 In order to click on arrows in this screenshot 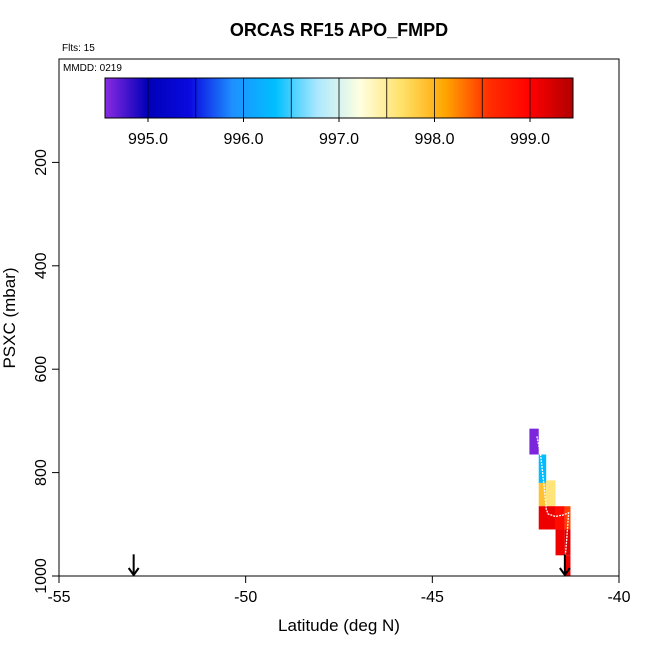, I will do `click(349, 565)`.